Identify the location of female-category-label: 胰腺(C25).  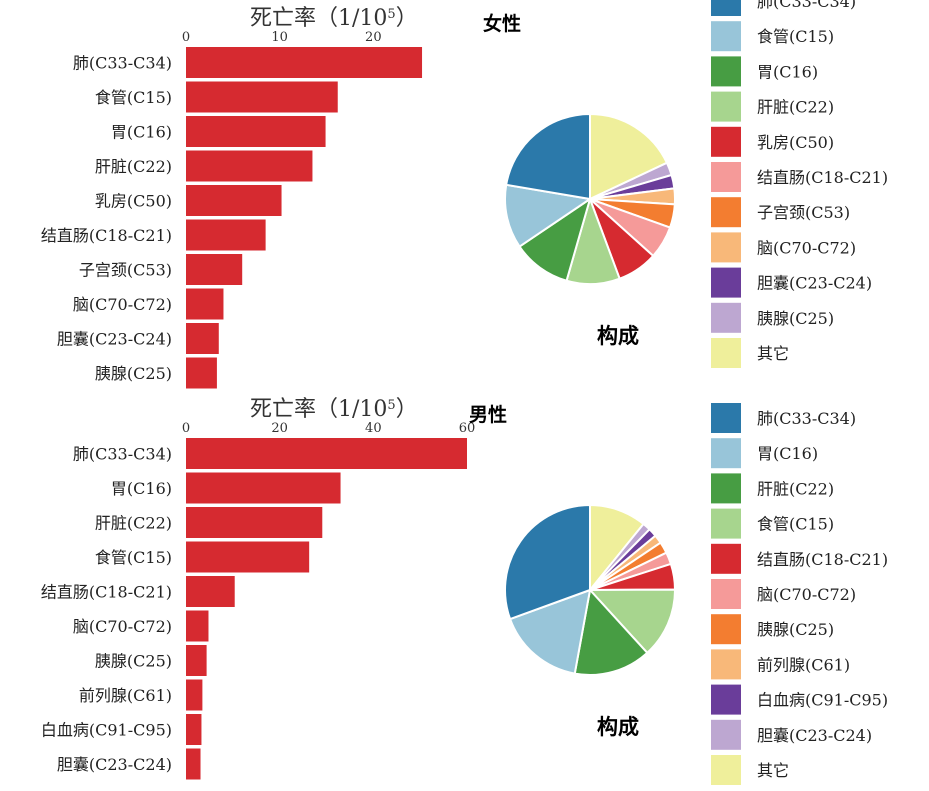
(133, 373).